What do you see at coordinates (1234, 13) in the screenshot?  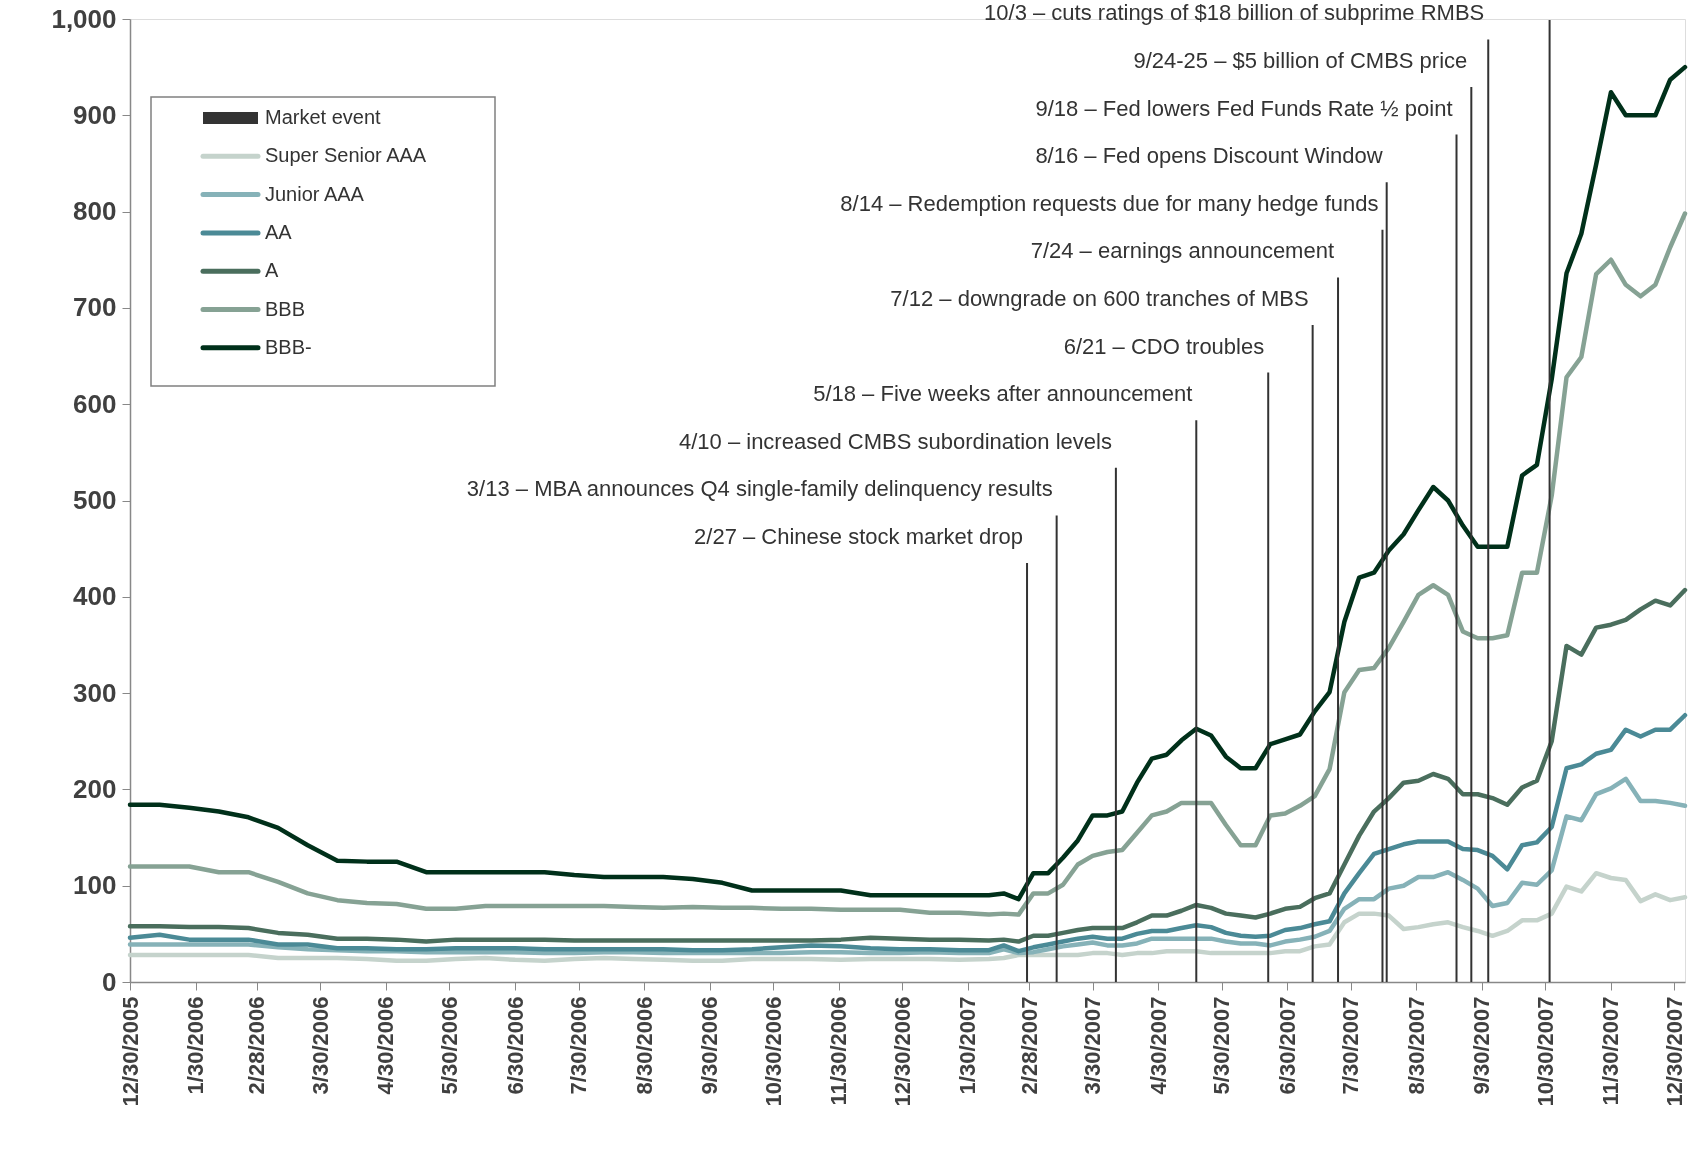 I see `ref-line-label: 10/3 – cuts ratings of $18 billion of subprime RMBS` at bounding box center [1234, 13].